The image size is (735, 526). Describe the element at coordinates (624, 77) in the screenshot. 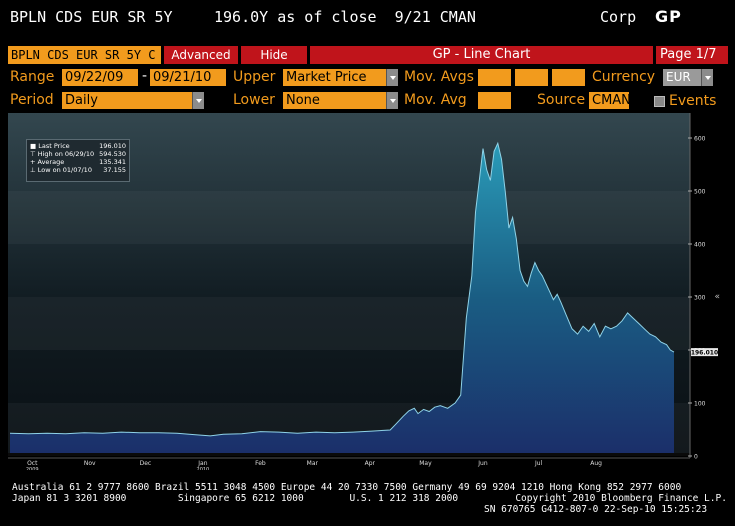

I see `currency-label: Currency` at that location.